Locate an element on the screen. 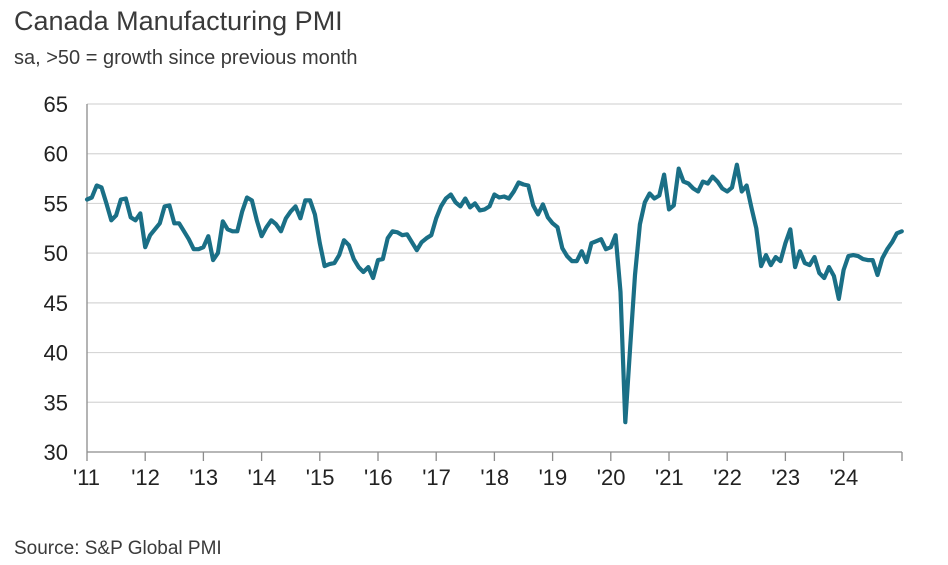 This screenshot has height=565, width=948. y-tick-label: 65 is located at coordinates (56, 104).